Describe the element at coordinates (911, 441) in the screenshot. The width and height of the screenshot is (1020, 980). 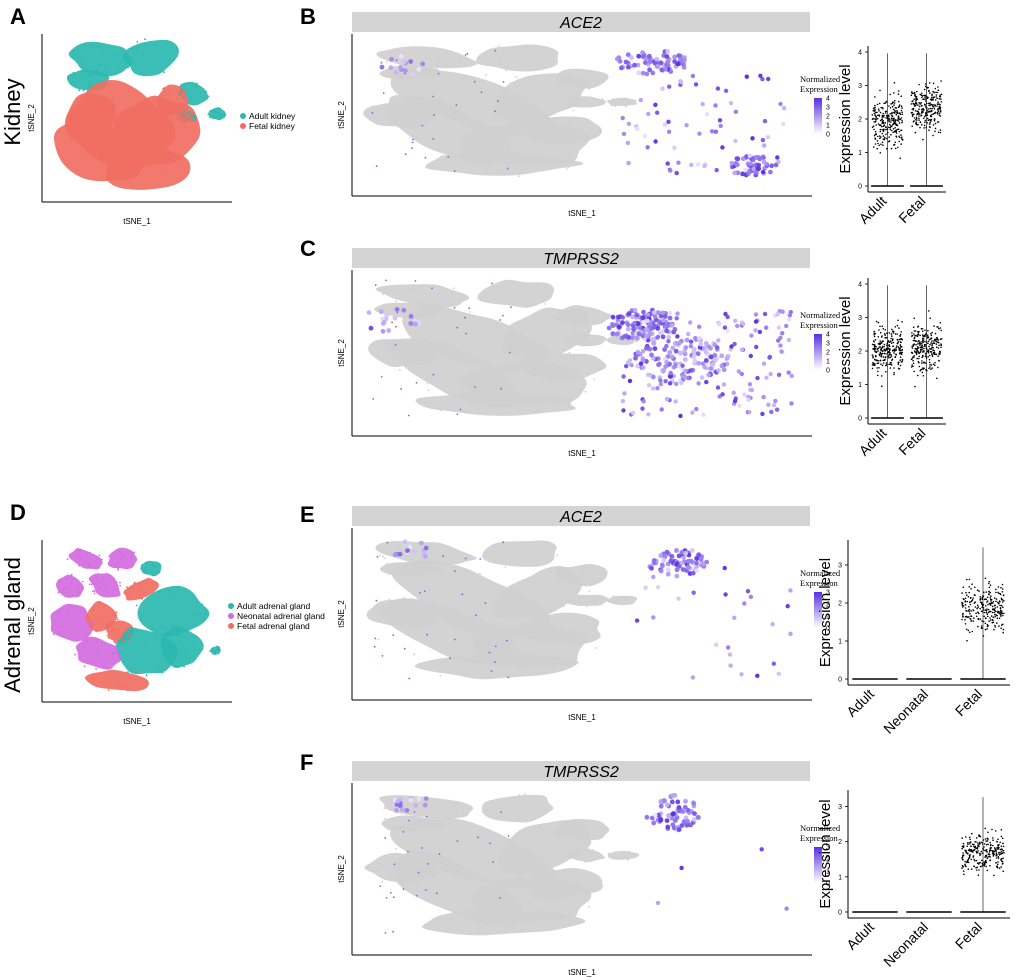
I see `C_violin-x-category-label: Fetal` at that location.